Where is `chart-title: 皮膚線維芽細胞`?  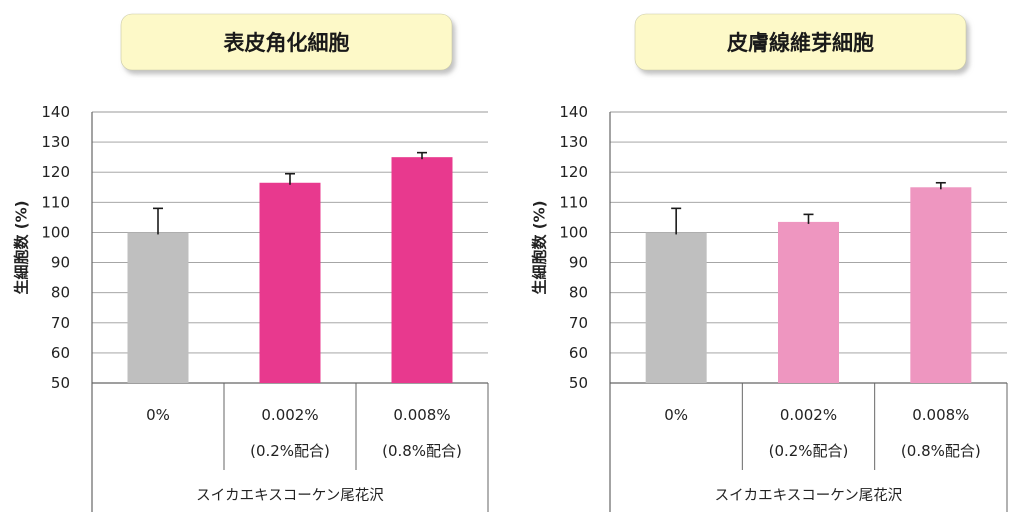
chart-title: 皮膚線維芽細胞 is located at coordinates (800, 43).